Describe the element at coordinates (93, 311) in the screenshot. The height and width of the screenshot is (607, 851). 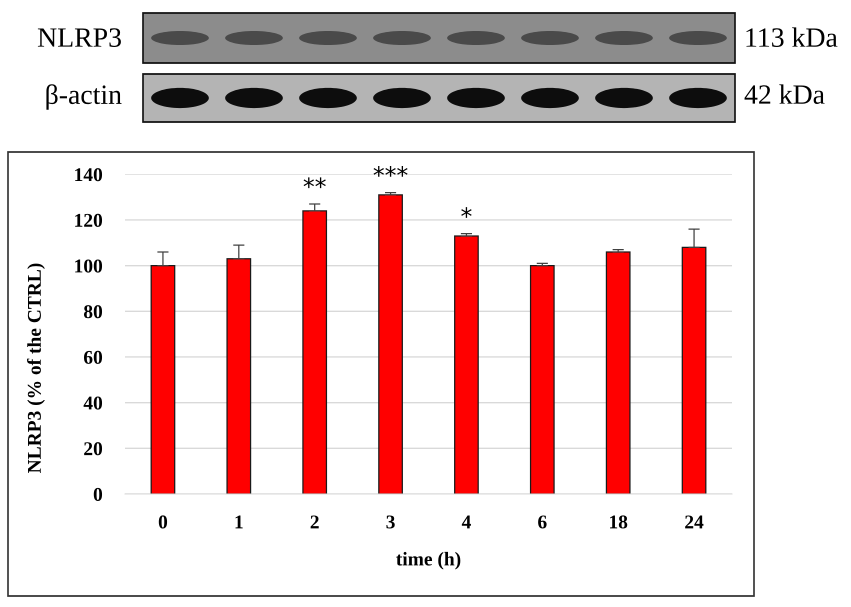
I see `y-tick-label: 80` at that location.